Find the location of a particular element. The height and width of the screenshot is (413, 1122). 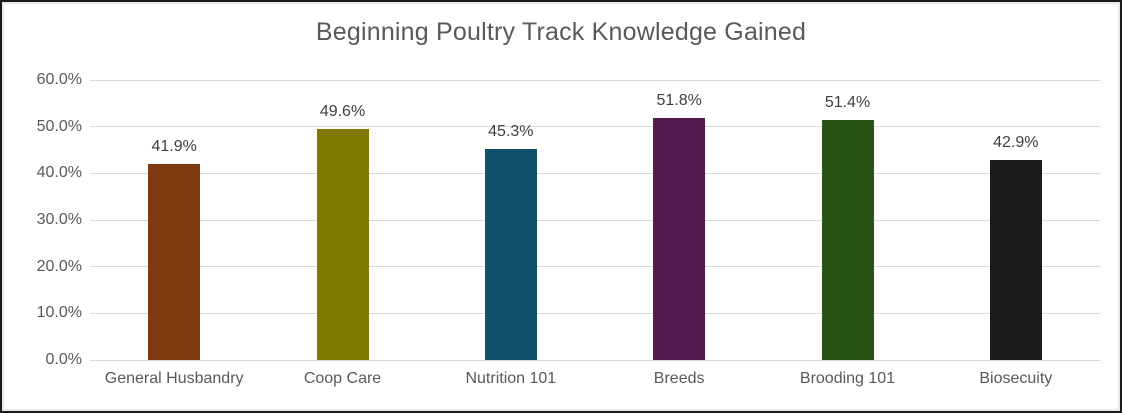

y-axis-tick-label: 0.0% is located at coordinates (63, 359).